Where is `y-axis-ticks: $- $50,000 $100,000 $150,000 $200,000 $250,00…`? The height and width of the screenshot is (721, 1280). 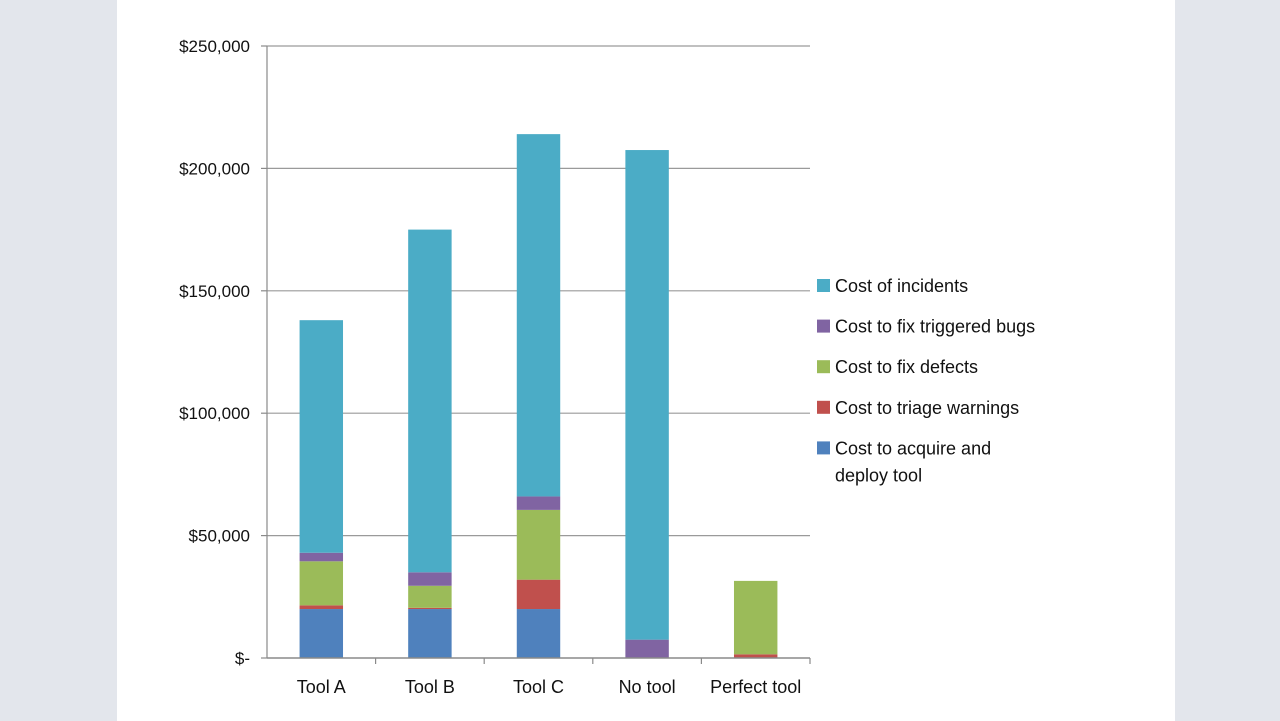 y-axis-ticks: $- $50,000 $100,000 $150,000 $200,000 $250,00… is located at coordinates (223, 352).